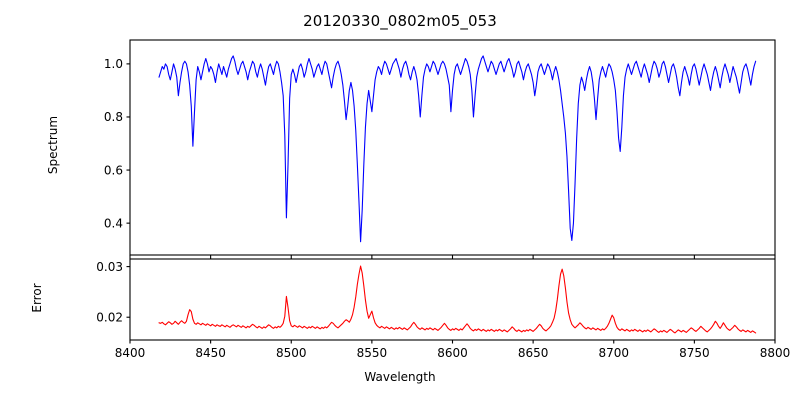 The height and width of the screenshot is (400, 800). I want to click on y-tick-label: 0.8, so click(113, 117).